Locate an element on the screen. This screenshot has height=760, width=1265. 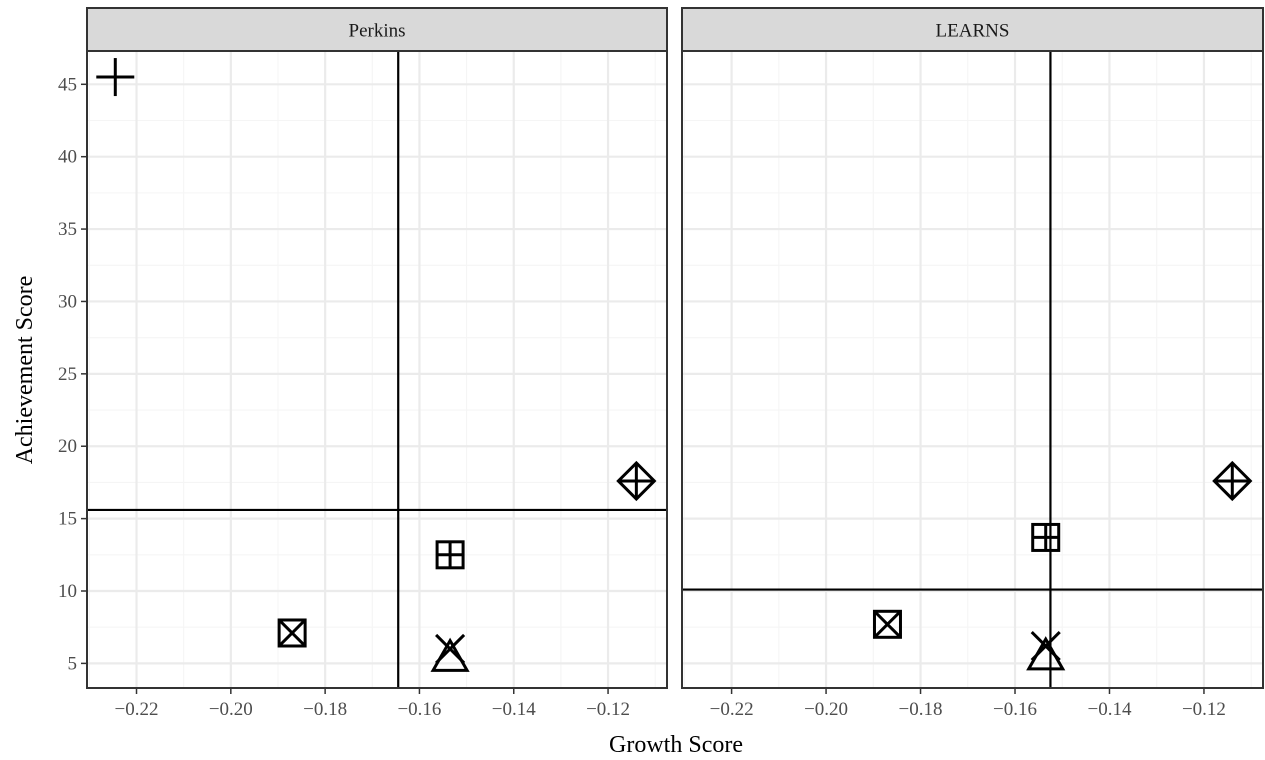
y-tick-label: 15 is located at coordinates (67, 519).